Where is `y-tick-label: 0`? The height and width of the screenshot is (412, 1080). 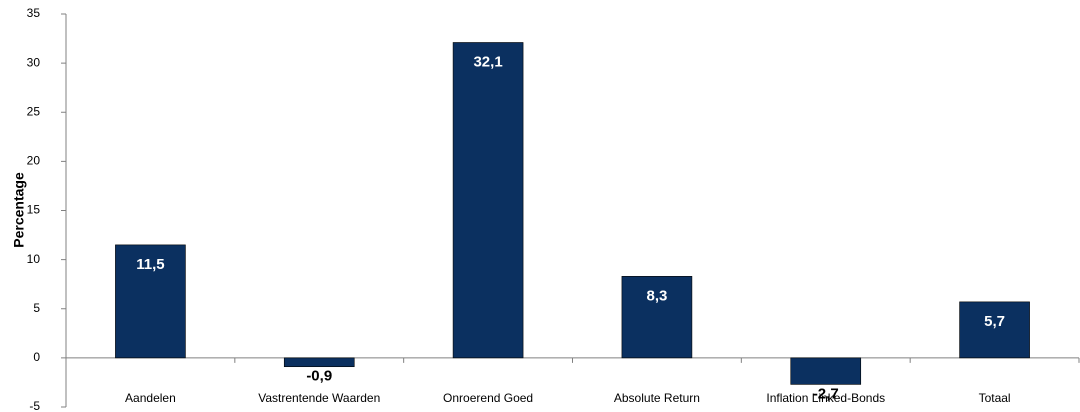
y-tick-label: 0 is located at coordinates (36, 357).